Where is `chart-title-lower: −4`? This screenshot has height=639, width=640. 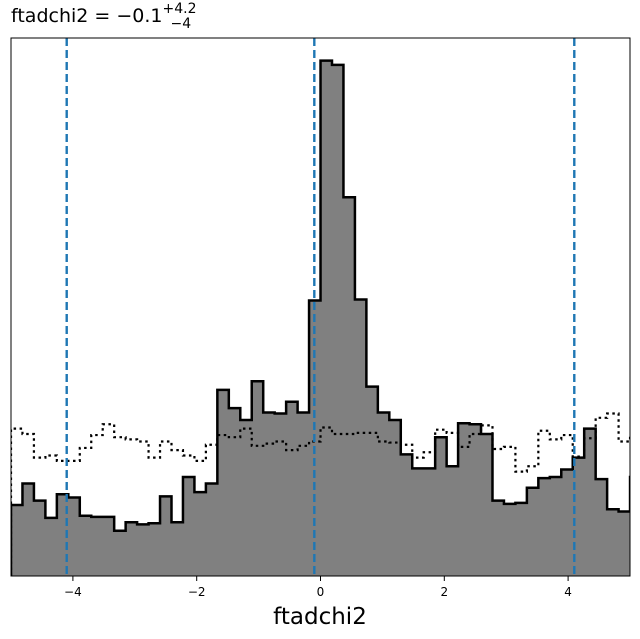
chart-title-lower: −4 is located at coordinates (181, 24).